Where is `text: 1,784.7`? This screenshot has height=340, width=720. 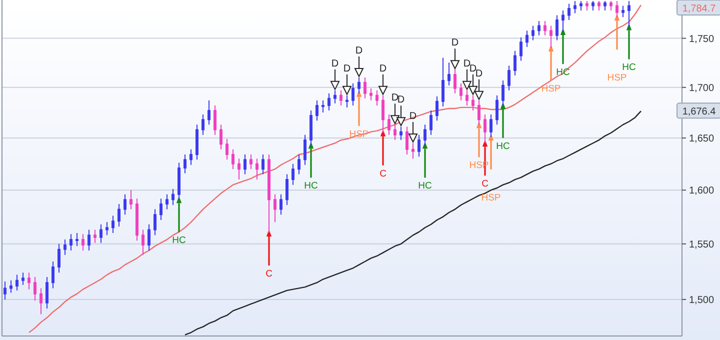
text: 1,784.7 is located at coordinates (699, 9).